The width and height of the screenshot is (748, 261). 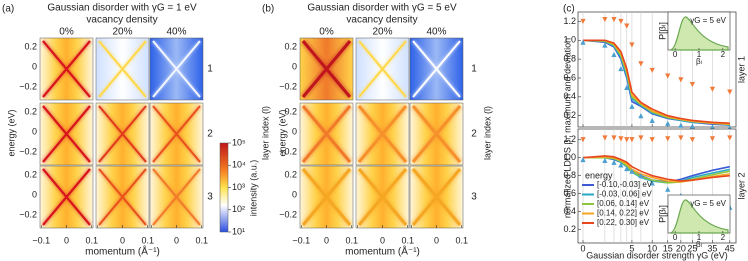 What do you see at coordinates (569, 193) in the screenshot?
I see `y-tick-label: 0.6` at bounding box center [569, 193].